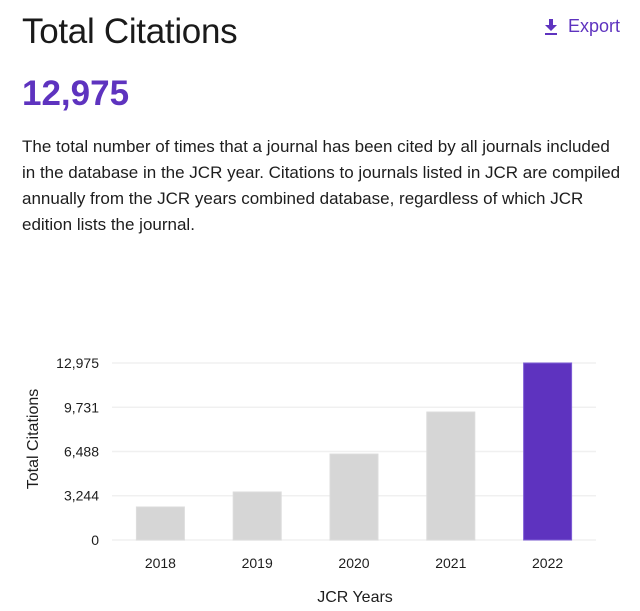  Describe the element at coordinates (160, 523) in the screenshot. I see `bar-2018` at that location.